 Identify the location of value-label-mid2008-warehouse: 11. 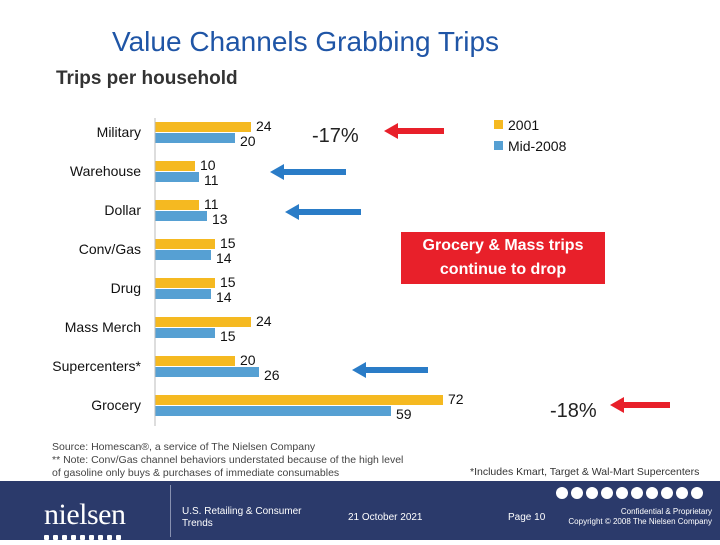
(211, 180).